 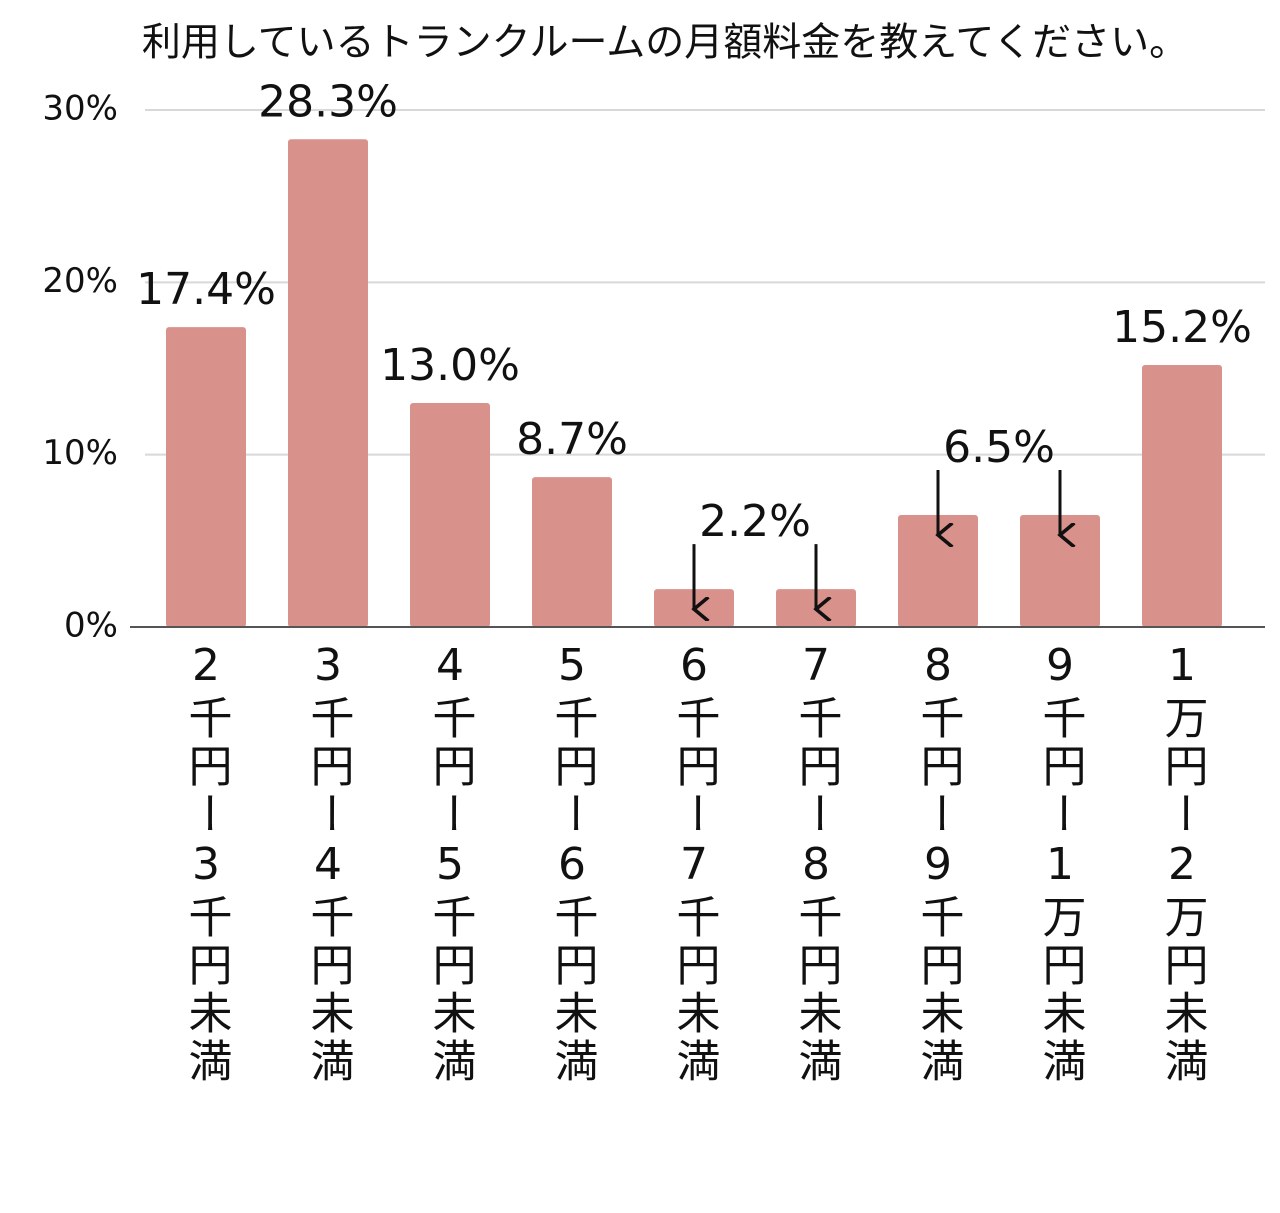 What do you see at coordinates (328, 863) in the screenshot?
I see `x-tick-label: 3千円ー4千円未満` at bounding box center [328, 863].